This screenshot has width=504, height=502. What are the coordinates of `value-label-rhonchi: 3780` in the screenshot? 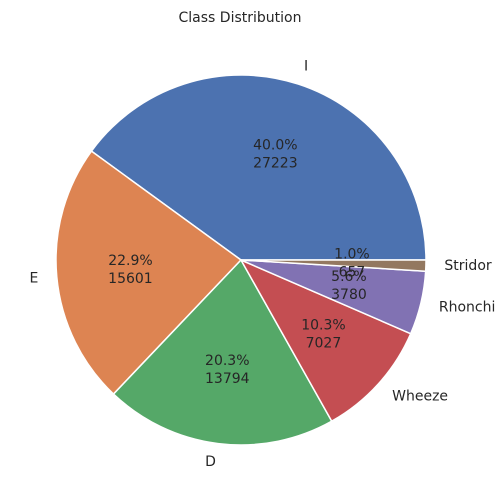 It's located at (349, 295).